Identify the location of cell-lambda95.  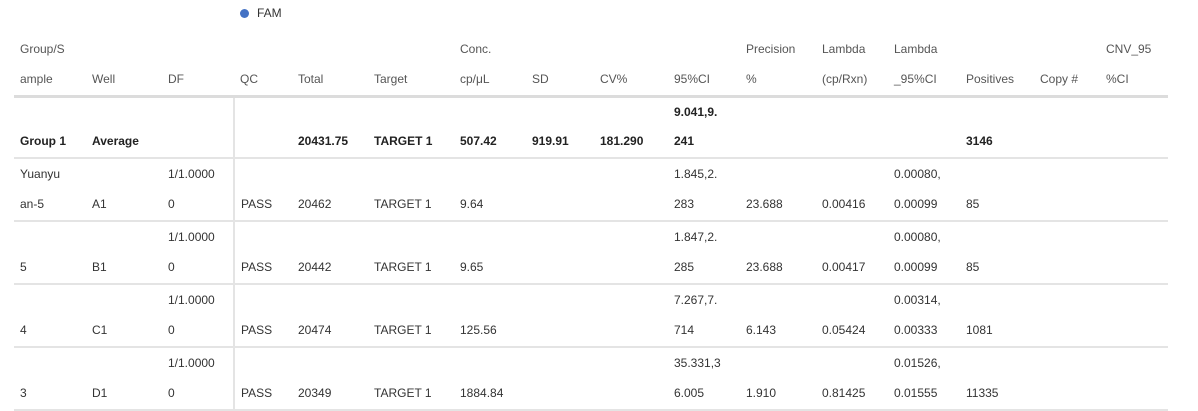
(924, 127).